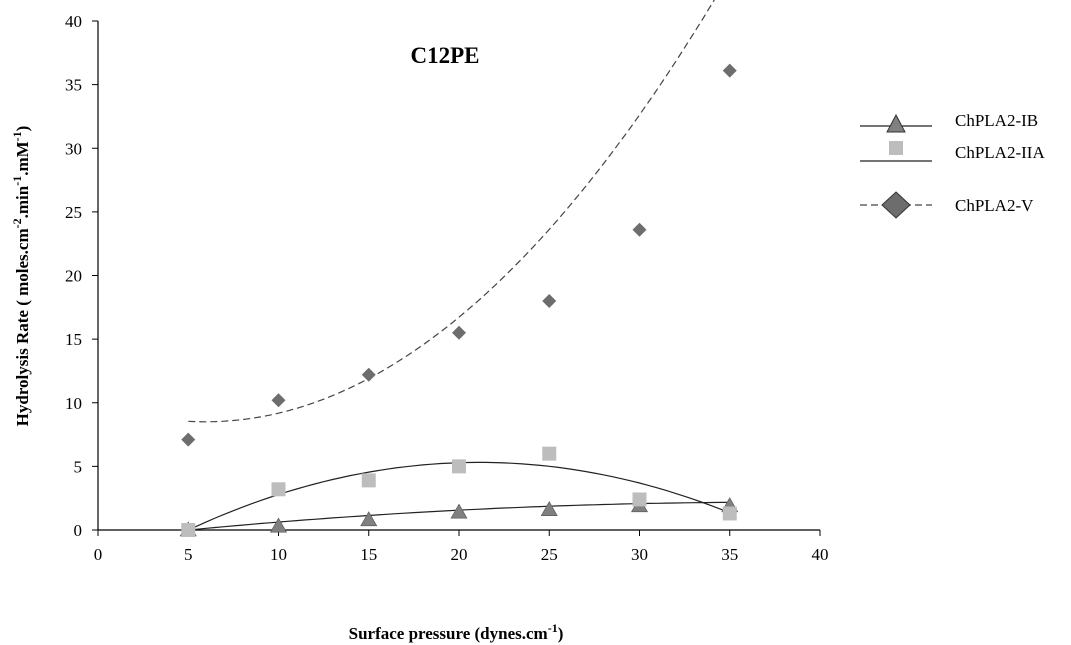  Describe the element at coordinates (73, 339) in the screenshot. I see `y-tick-label: 15` at that location.